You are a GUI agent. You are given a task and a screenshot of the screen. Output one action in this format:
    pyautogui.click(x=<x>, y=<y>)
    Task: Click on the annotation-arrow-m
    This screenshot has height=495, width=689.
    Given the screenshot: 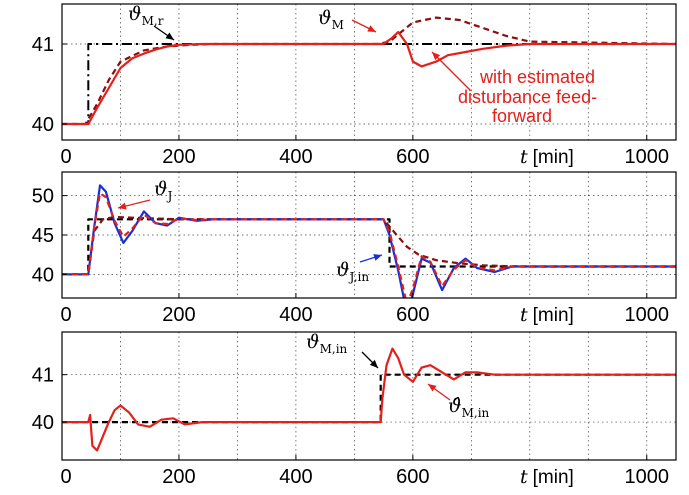 What is the action you would take?
    pyautogui.click(x=364, y=26)
    